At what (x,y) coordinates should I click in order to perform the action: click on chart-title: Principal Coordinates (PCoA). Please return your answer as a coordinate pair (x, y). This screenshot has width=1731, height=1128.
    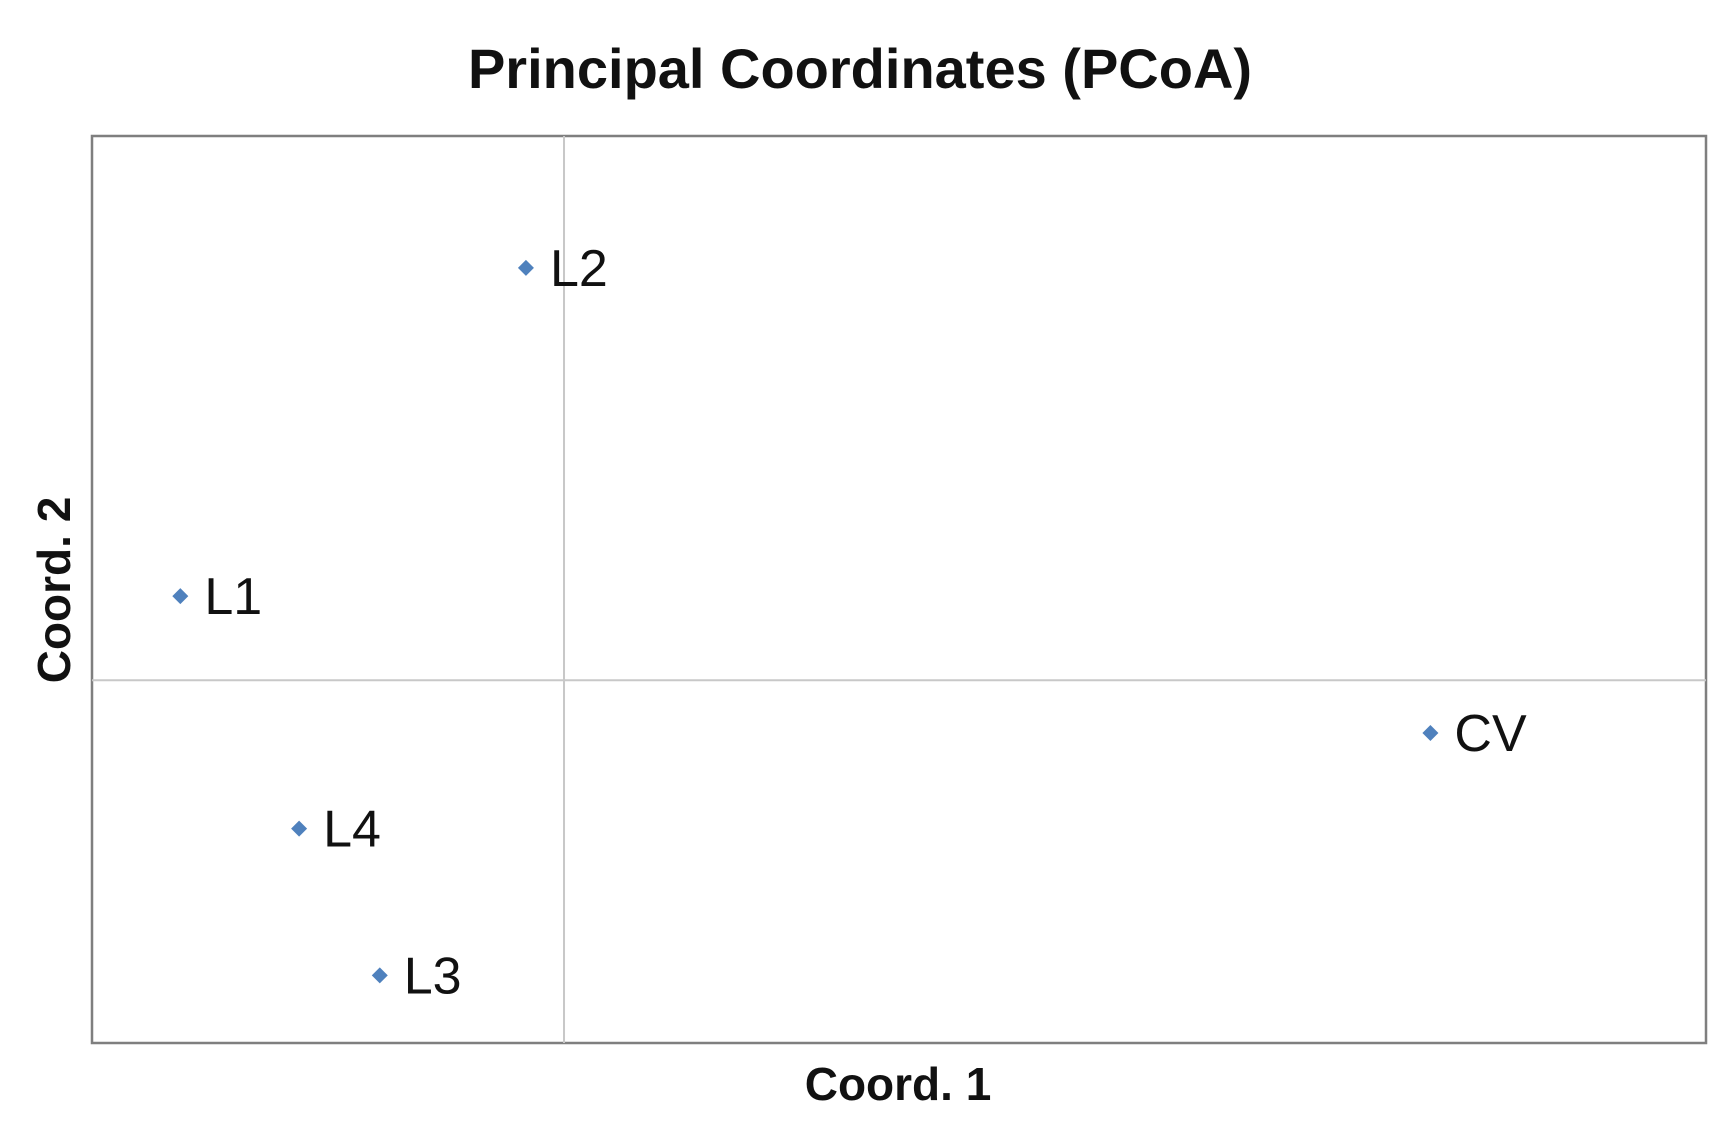
    Looking at the image, I should click on (860, 68).